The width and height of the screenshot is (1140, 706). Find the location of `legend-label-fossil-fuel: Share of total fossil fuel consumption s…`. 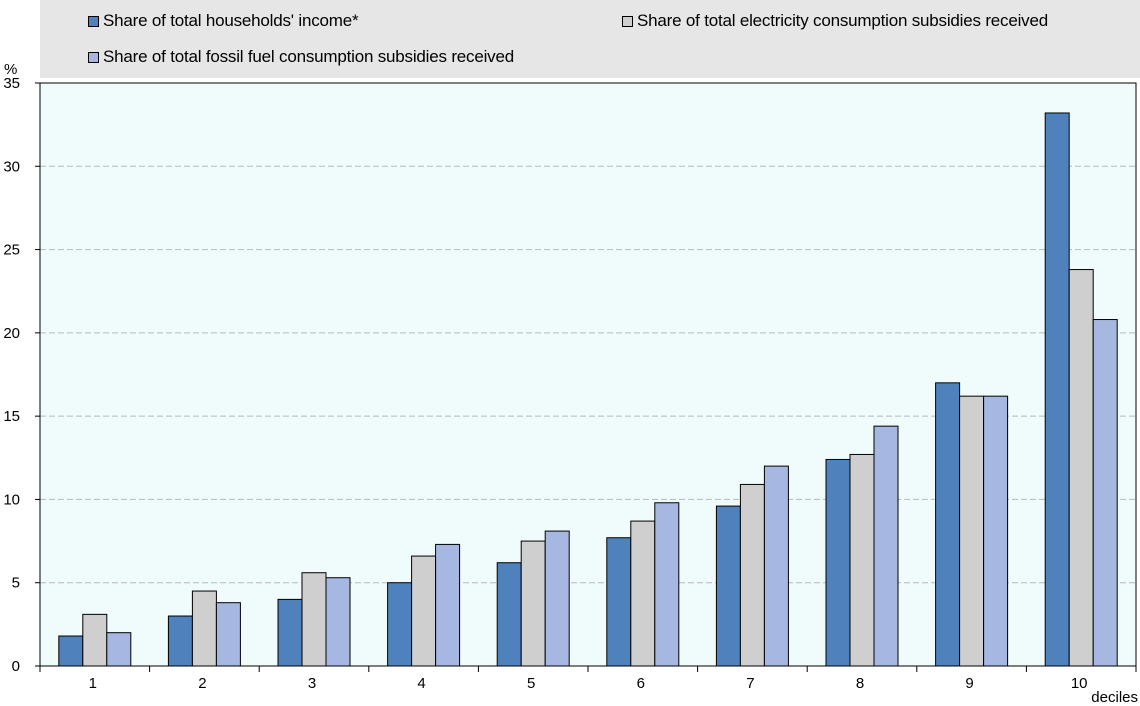

legend-label-fossil-fuel: Share of total fossil fuel consumption s… is located at coordinates (308, 56).